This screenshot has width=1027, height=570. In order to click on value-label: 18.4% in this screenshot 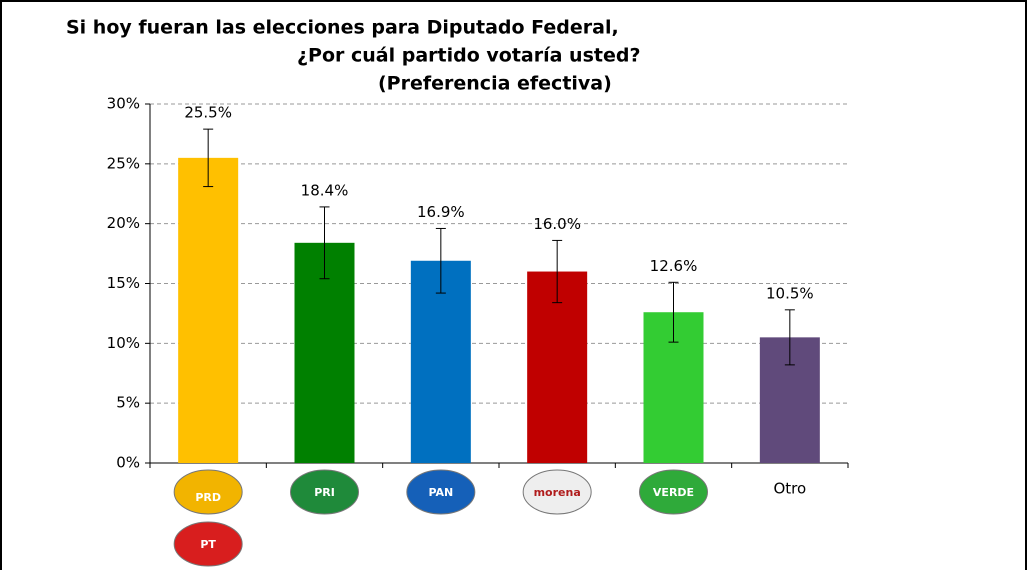, I will do `click(325, 190)`.